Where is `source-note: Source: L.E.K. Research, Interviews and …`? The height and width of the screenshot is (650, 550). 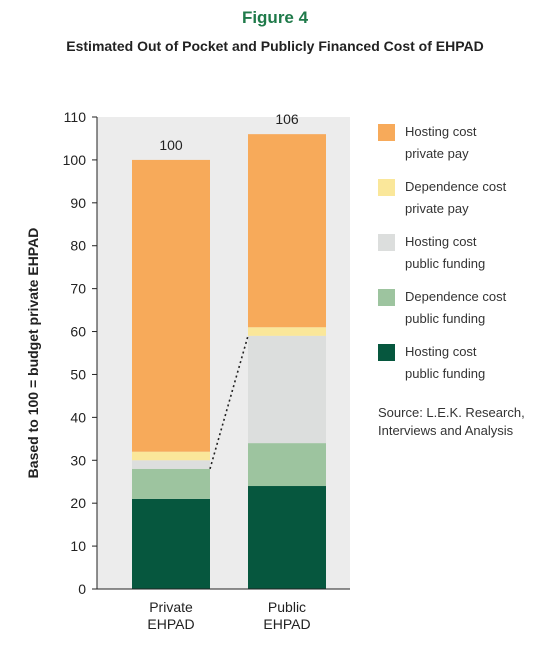 source-note: Source: L.E.K. Research, Interviews and … is located at coordinates (451, 422).